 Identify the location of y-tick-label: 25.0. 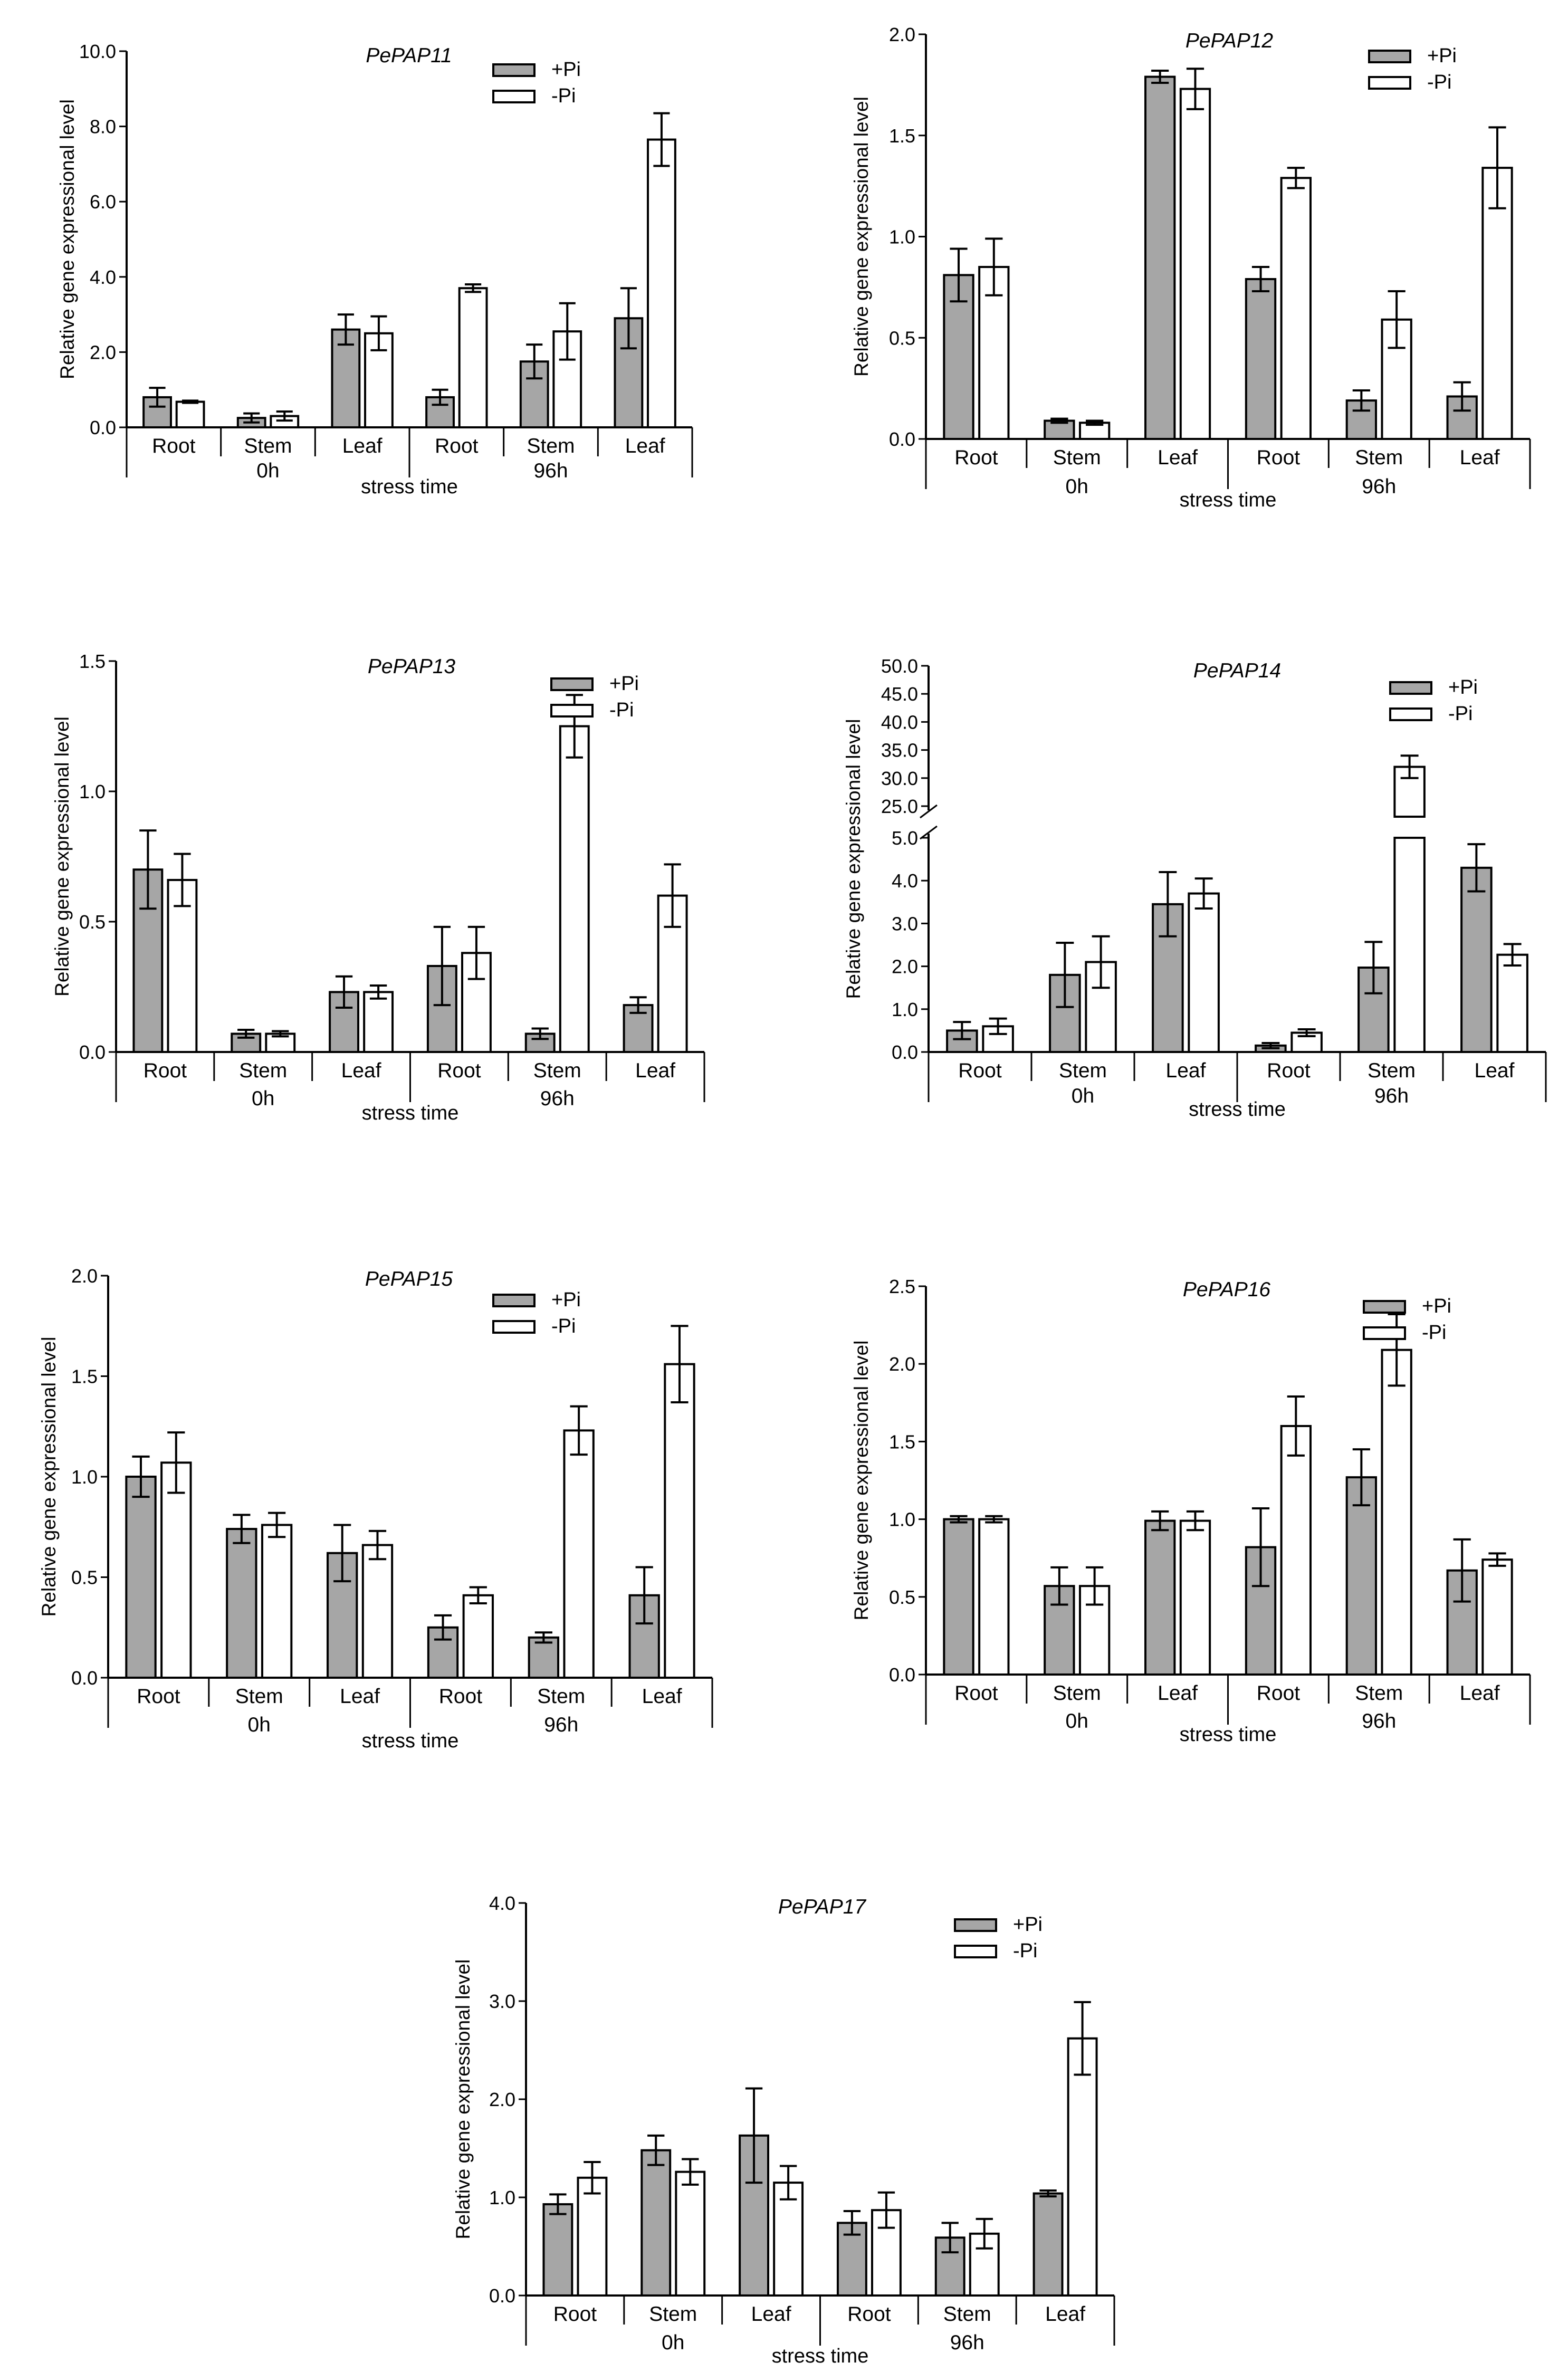
(899, 806).